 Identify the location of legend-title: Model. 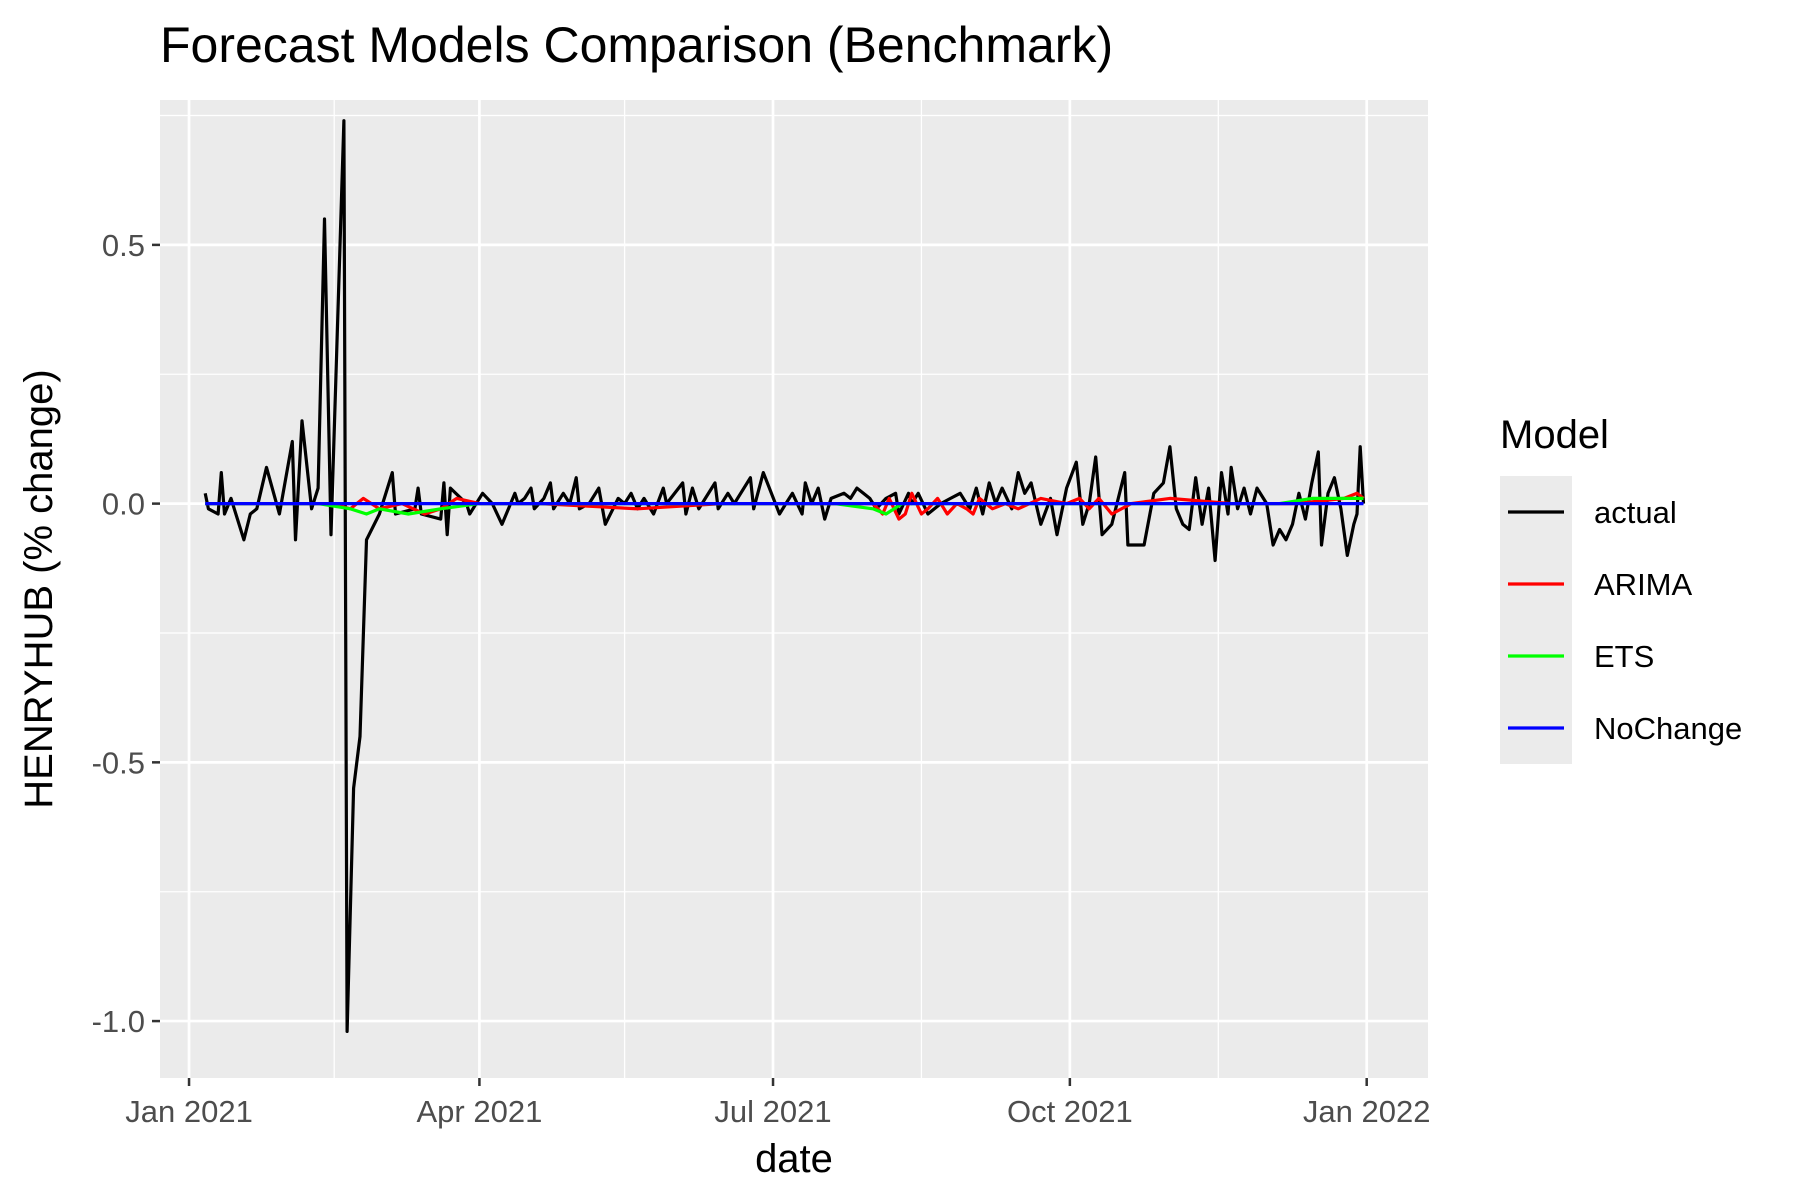
(1554, 435).